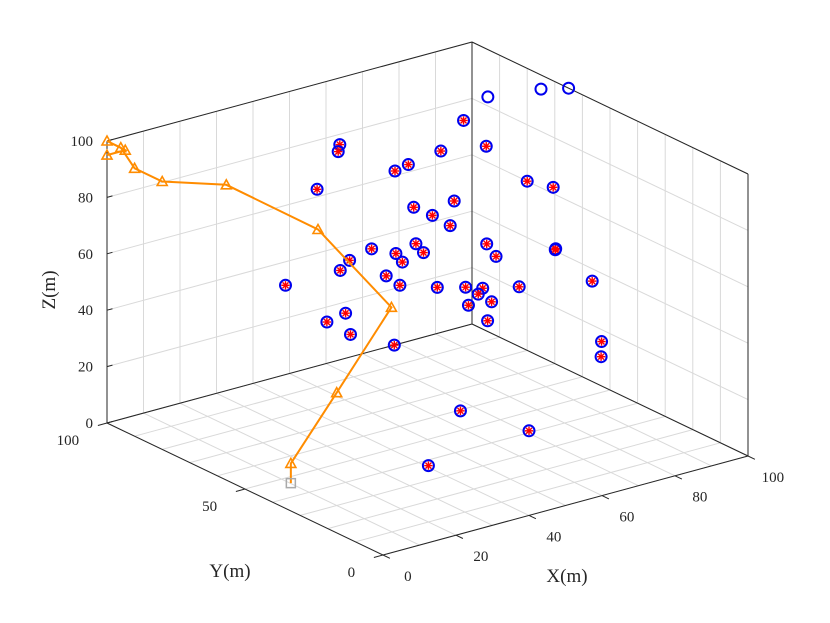 This screenshot has width=830, height=623. Describe the element at coordinates (773, 478) in the screenshot. I see `x-tick-label: 100` at that location.